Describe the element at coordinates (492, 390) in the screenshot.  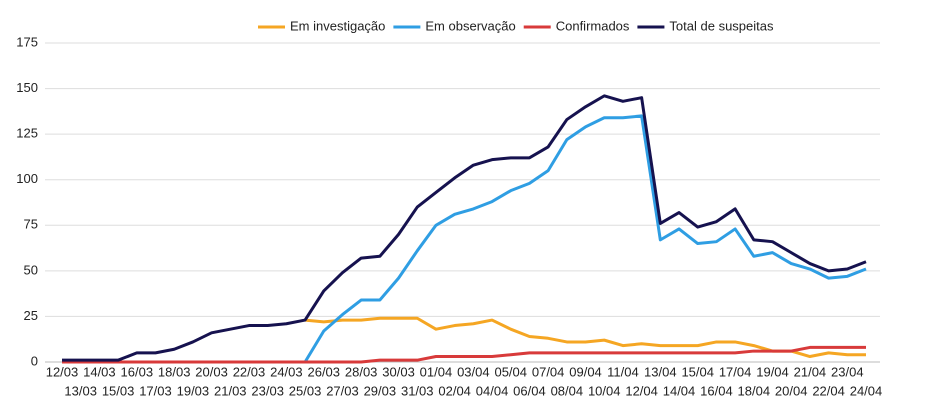
I see `x-tick-label: 04/04` at that location.